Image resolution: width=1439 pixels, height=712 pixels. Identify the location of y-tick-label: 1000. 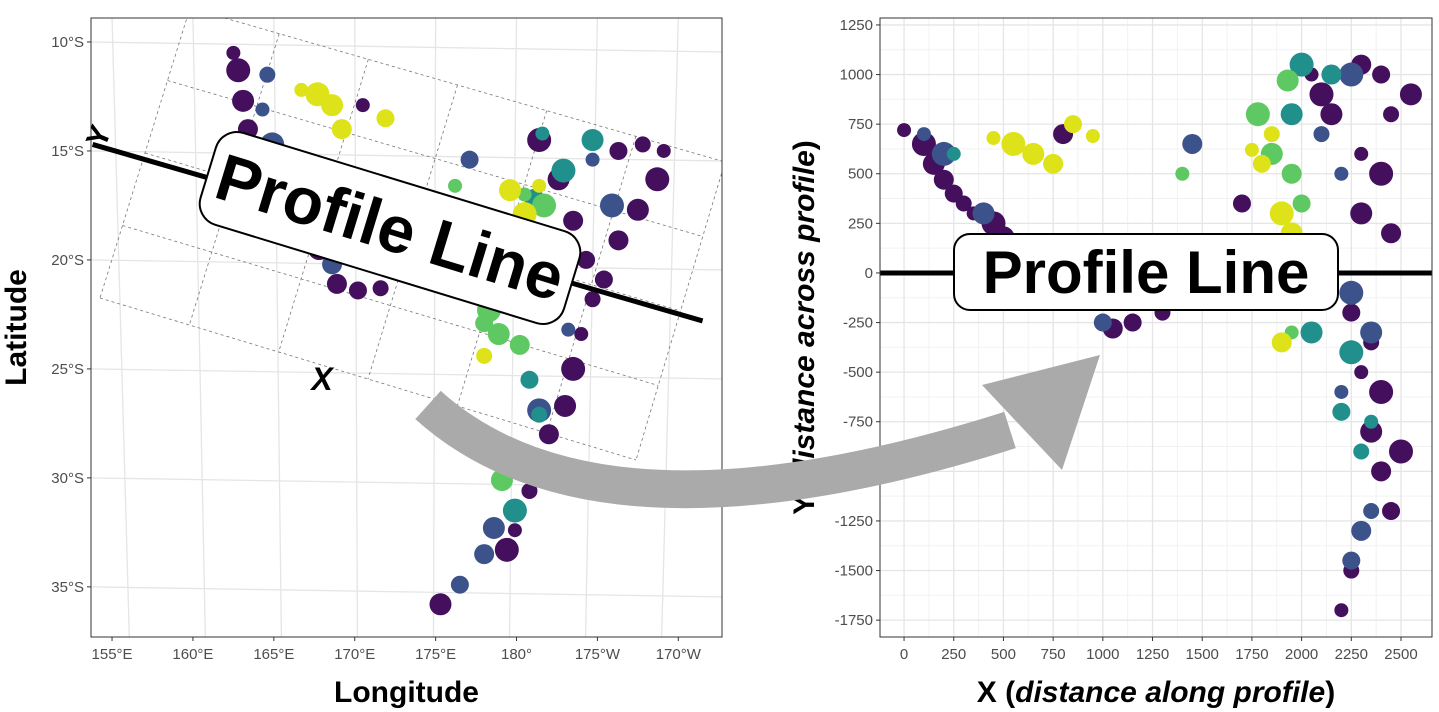
(856, 75).